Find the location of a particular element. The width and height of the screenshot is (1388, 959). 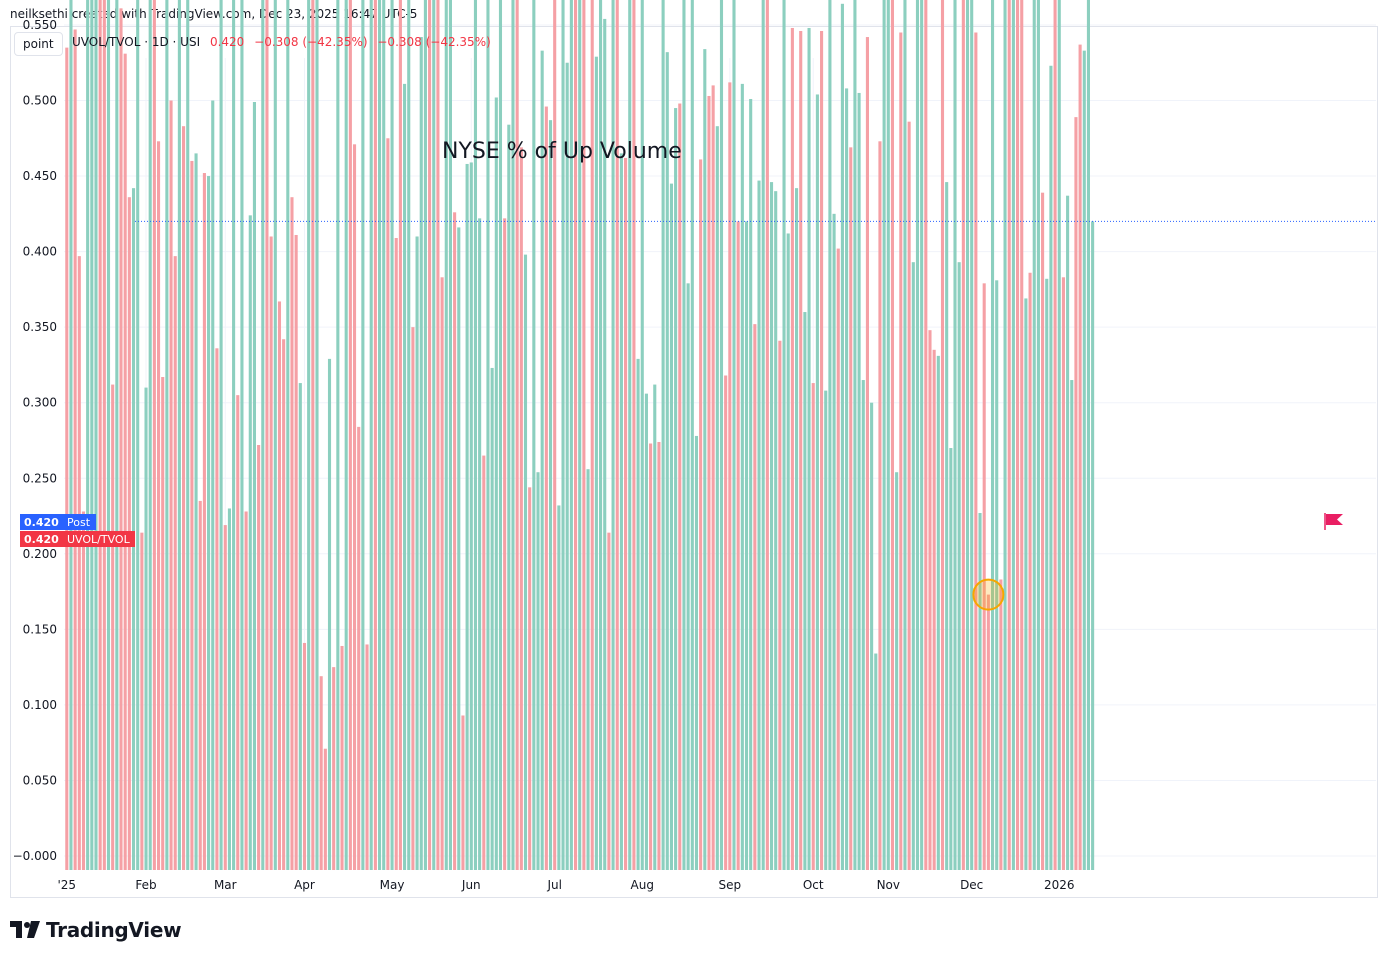

y-tick-label: 0.500 is located at coordinates (40, 101).